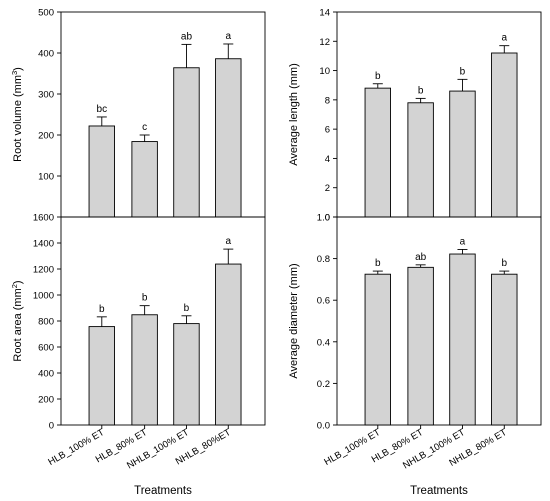 The image size is (550, 501). What do you see at coordinates (43, 296) in the screenshot?
I see `y-tick-label: 1000` at bounding box center [43, 296].